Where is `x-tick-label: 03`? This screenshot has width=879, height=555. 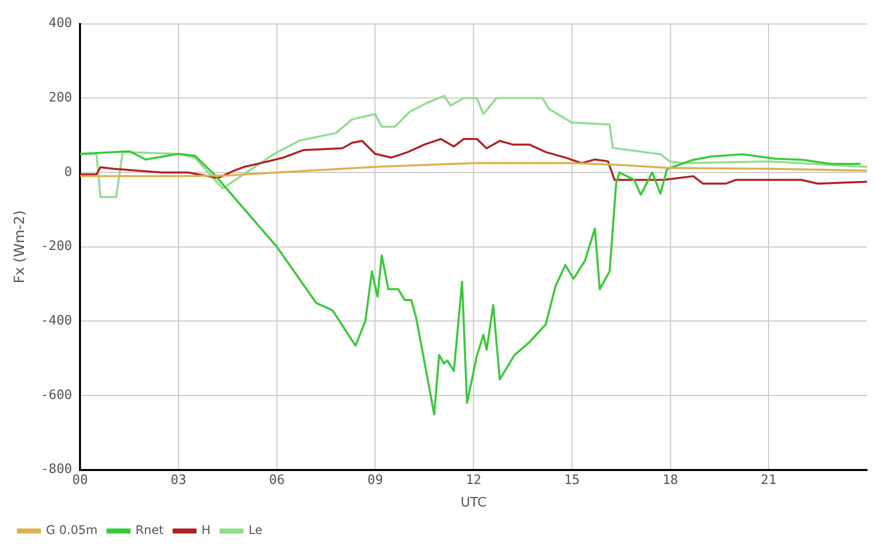 x-tick-label: 03 is located at coordinates (178, 480).